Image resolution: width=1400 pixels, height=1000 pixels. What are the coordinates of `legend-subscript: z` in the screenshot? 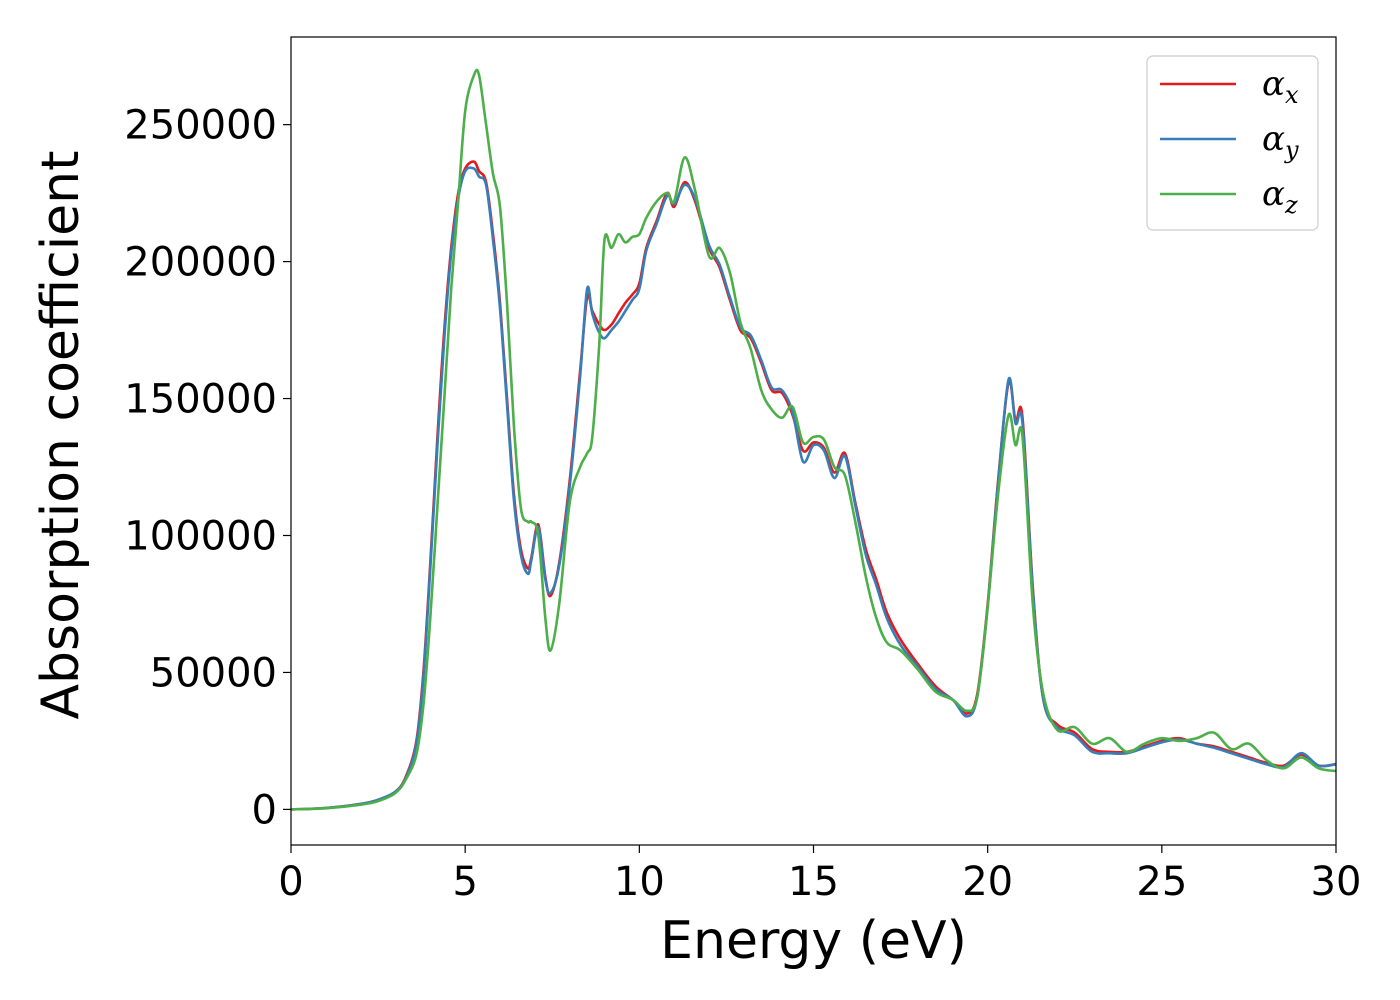 It's located at (1291, 205).